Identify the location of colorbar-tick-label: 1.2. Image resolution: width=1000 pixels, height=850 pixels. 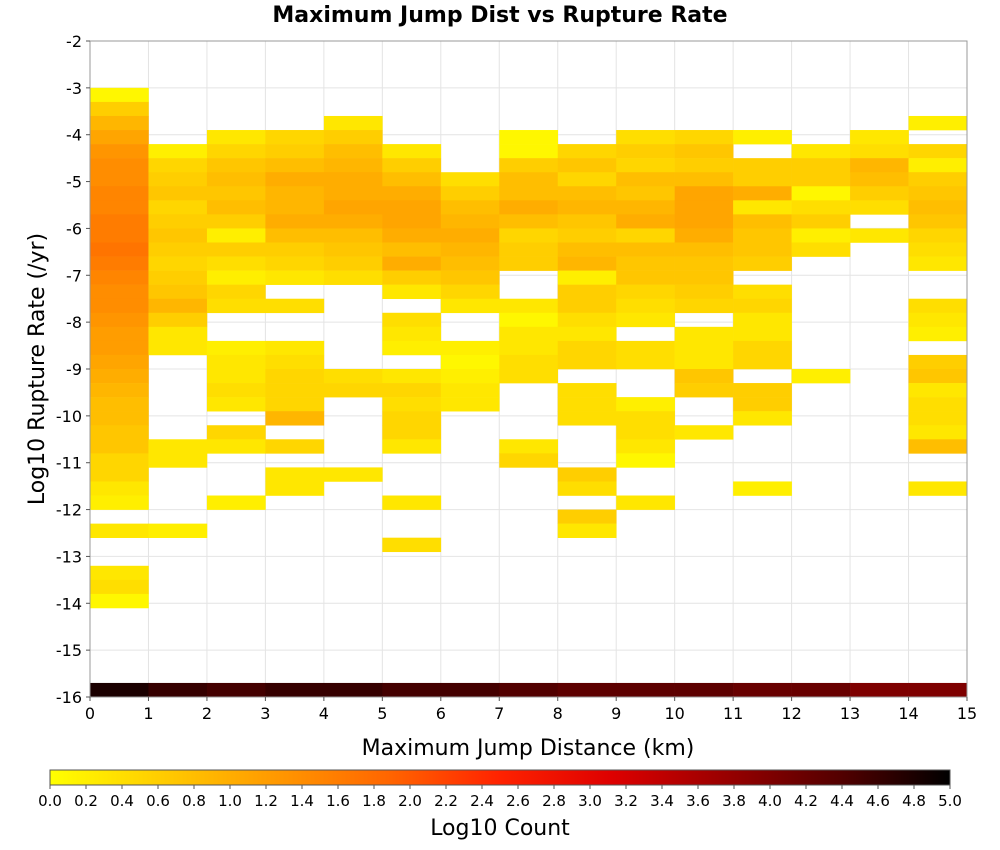
(266, 801).